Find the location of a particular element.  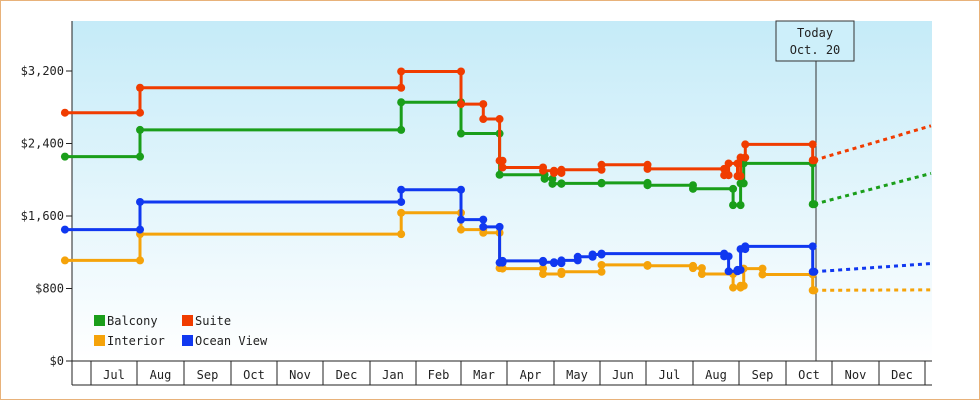

x-tick-label: Oct is located at coordinates (809, 375).